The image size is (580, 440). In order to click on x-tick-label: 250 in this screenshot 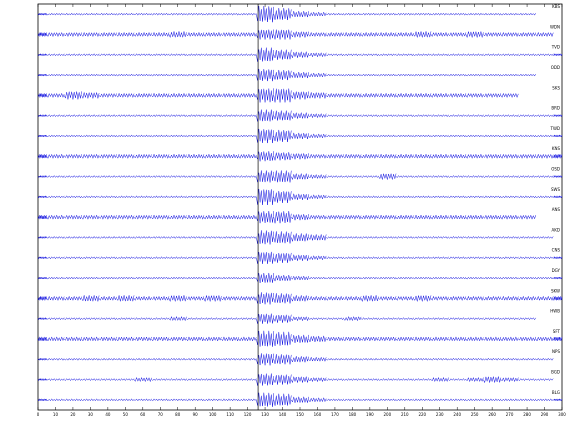, I will do `click(475, 414)`.